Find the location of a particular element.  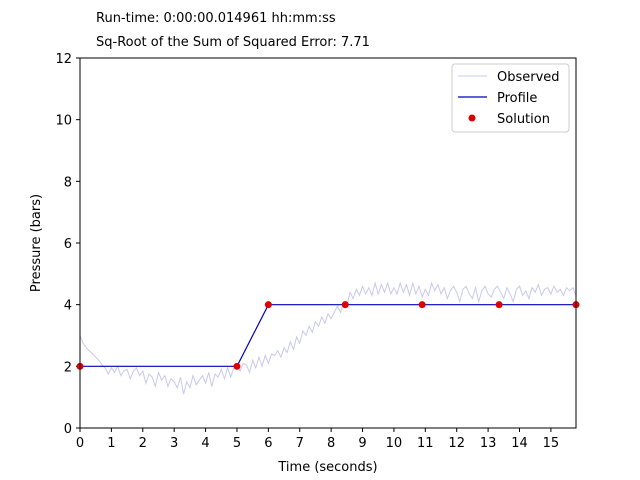

y-tick-label: 10 is located at coordinates (63, 121).